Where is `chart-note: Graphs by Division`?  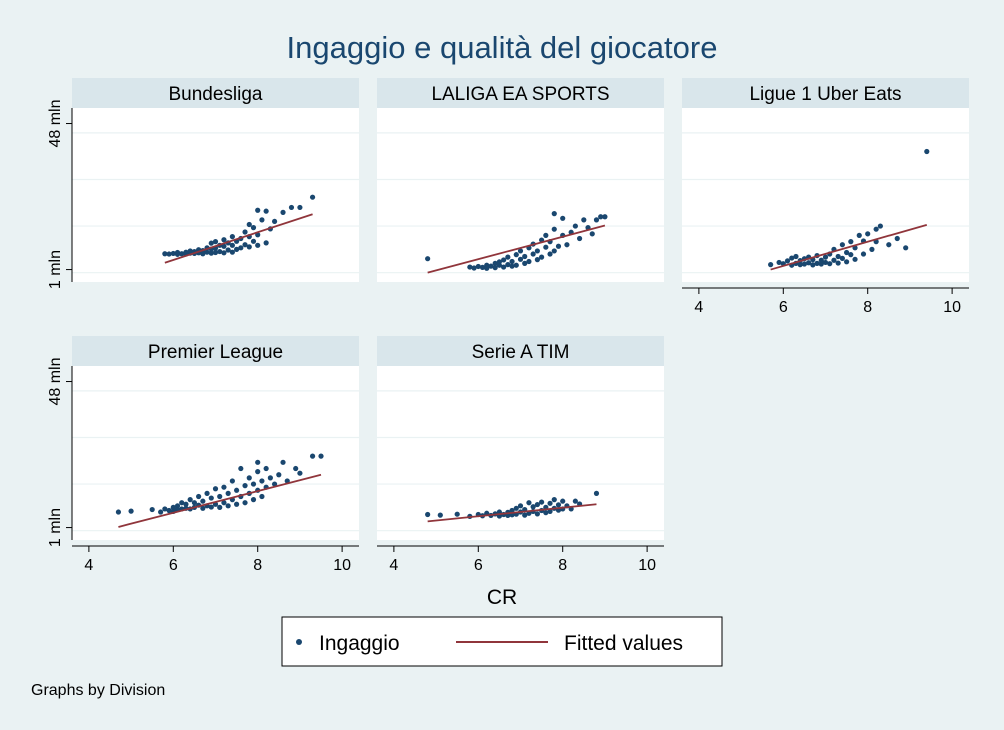
chart-note: Graphs by Division is located at coordinates (98, 690).